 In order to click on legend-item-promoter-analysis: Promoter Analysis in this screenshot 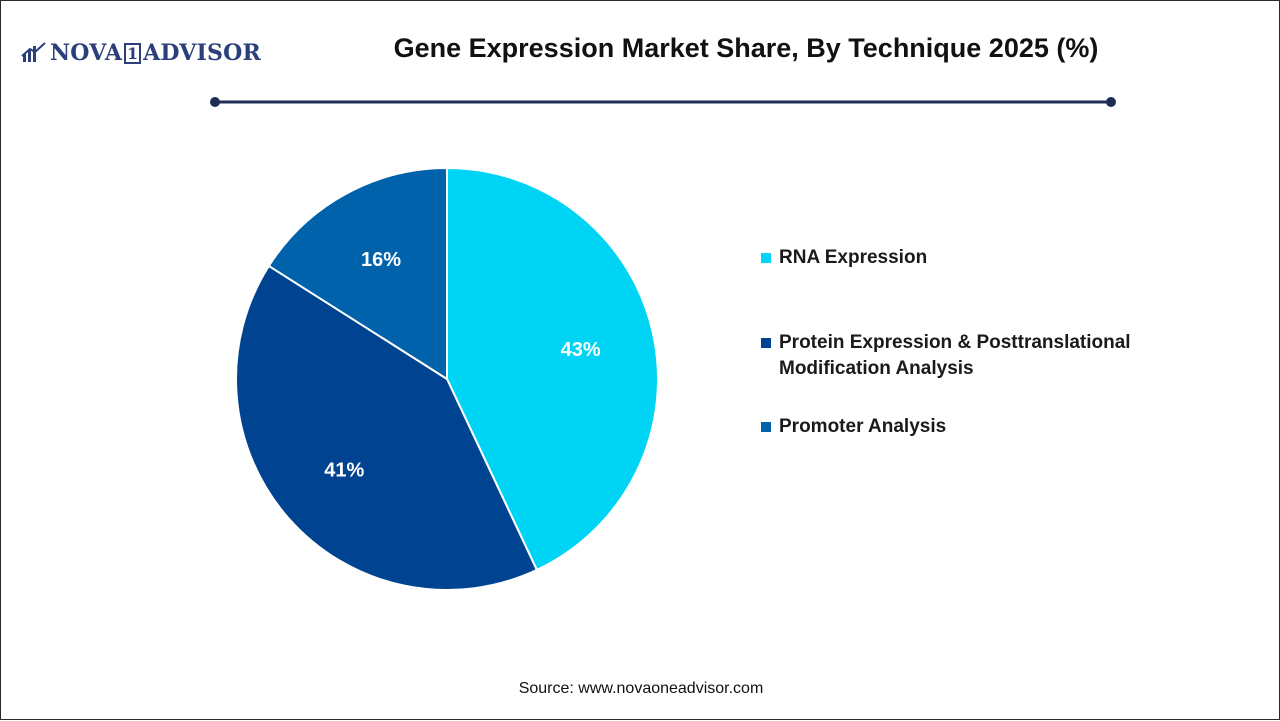, I will do `click(971, 427)`.